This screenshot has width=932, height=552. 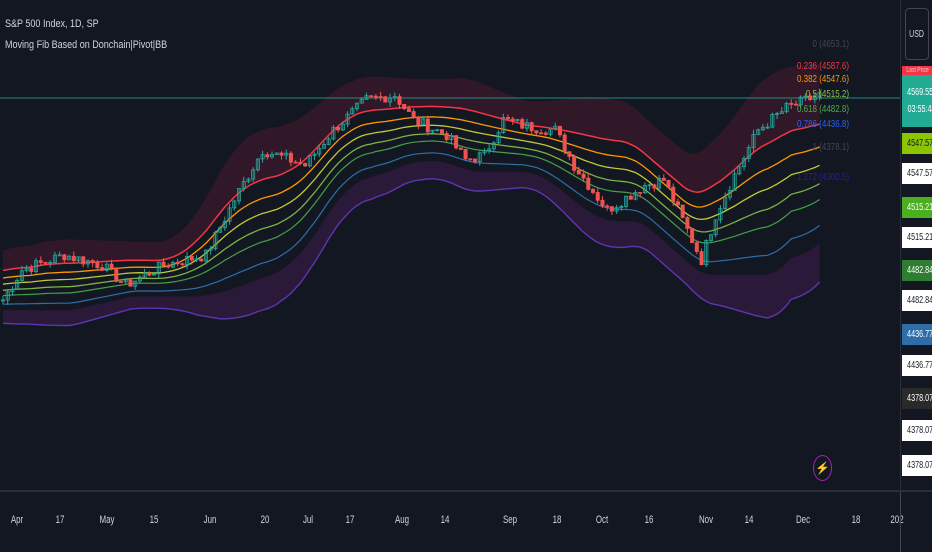 I want to click on price-label: 4569.55, so click(x=917, y=87).